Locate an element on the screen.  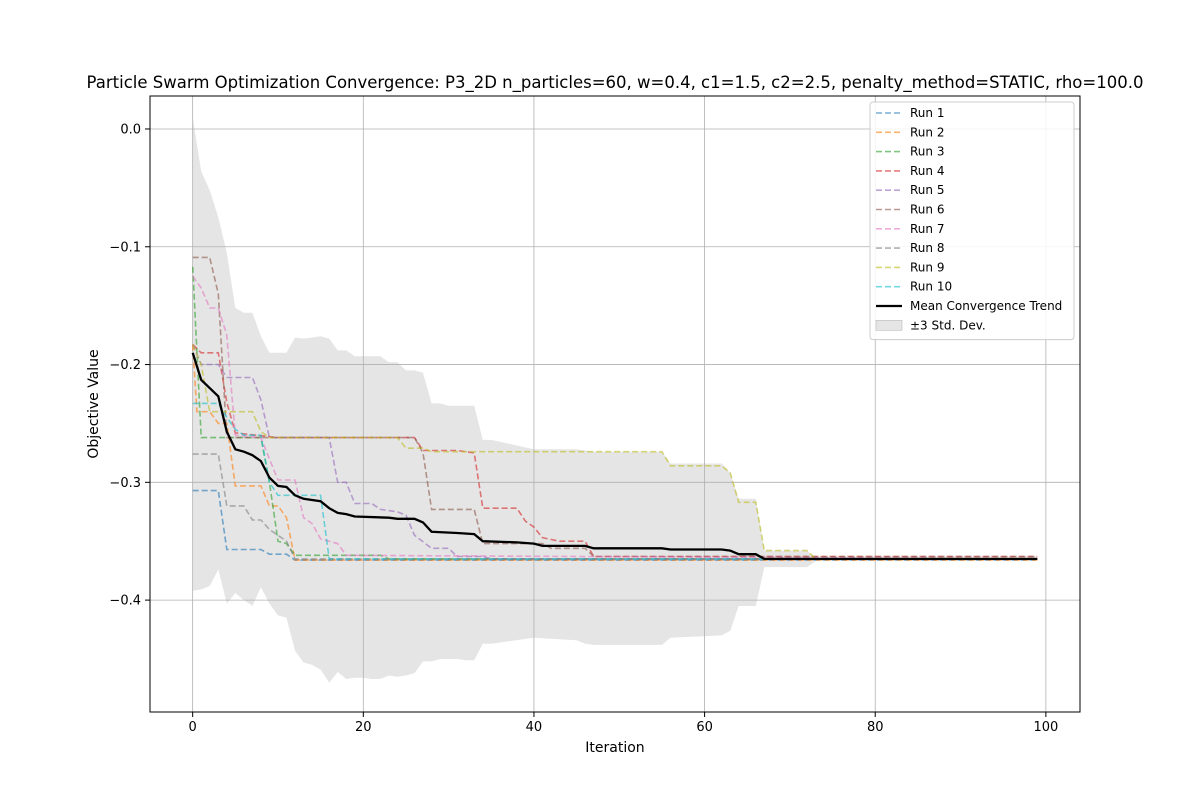
x-axis-label: Iteration is located at coordinates (614, 748).